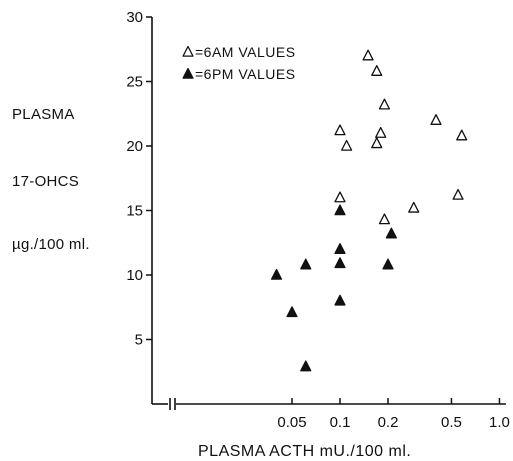 The image size is (513, 461). What do you see at coordinates (188, 73) in the screenshot?
I see `legend-marker-6pm` at bounding box center [188, 73].